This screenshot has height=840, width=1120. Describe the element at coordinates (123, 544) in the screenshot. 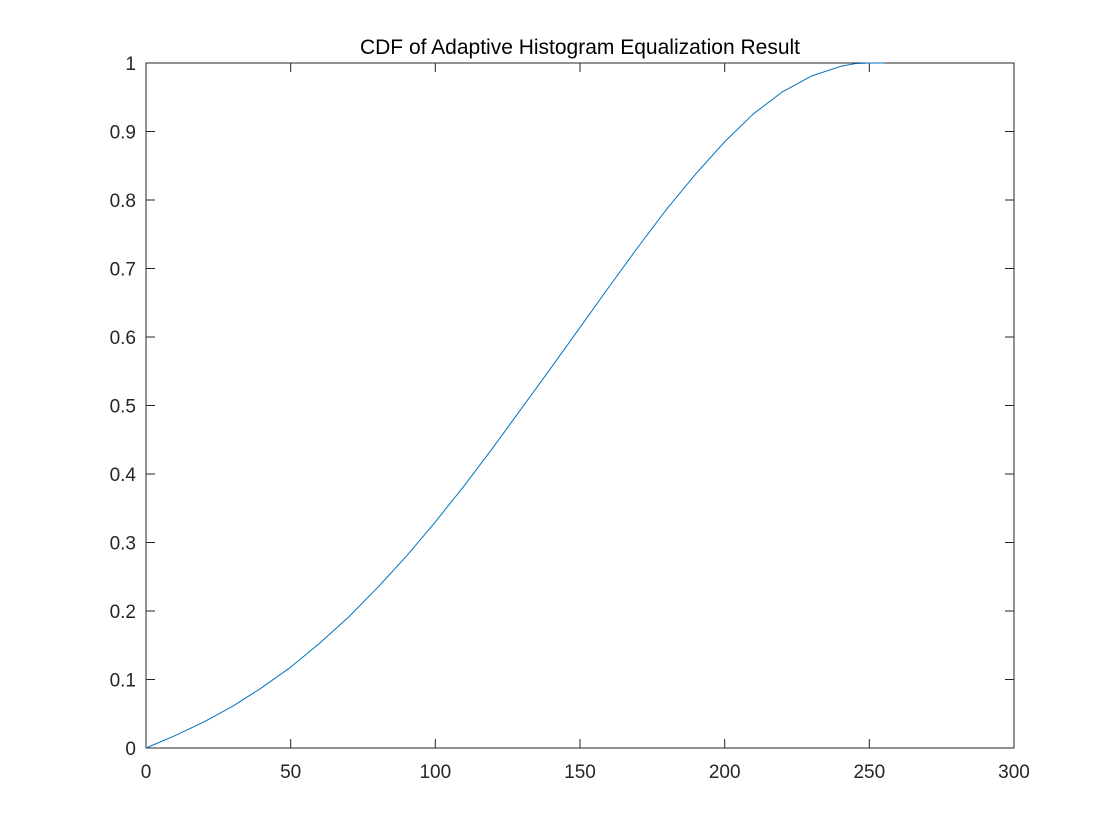

I see `y-tick-label: 0.3` at that location.